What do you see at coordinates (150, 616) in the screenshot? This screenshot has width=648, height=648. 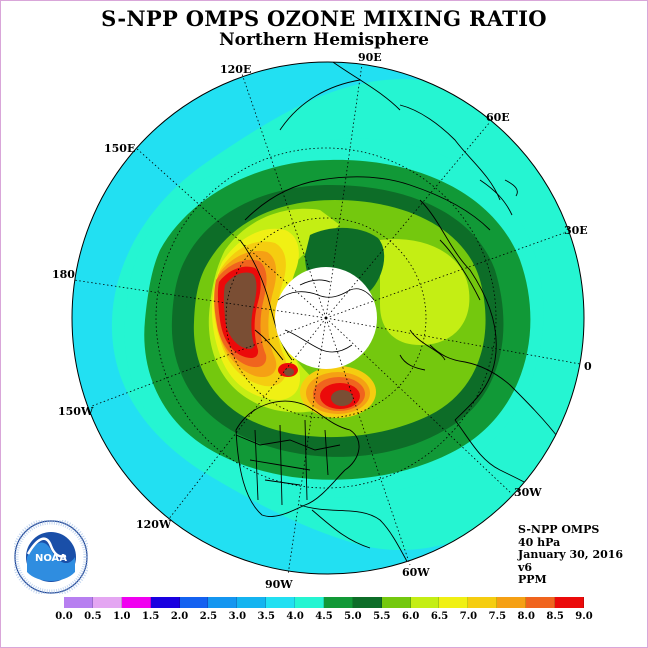 I see `colorbar-tick-label: 1.5` at bounding box center [150, 616].